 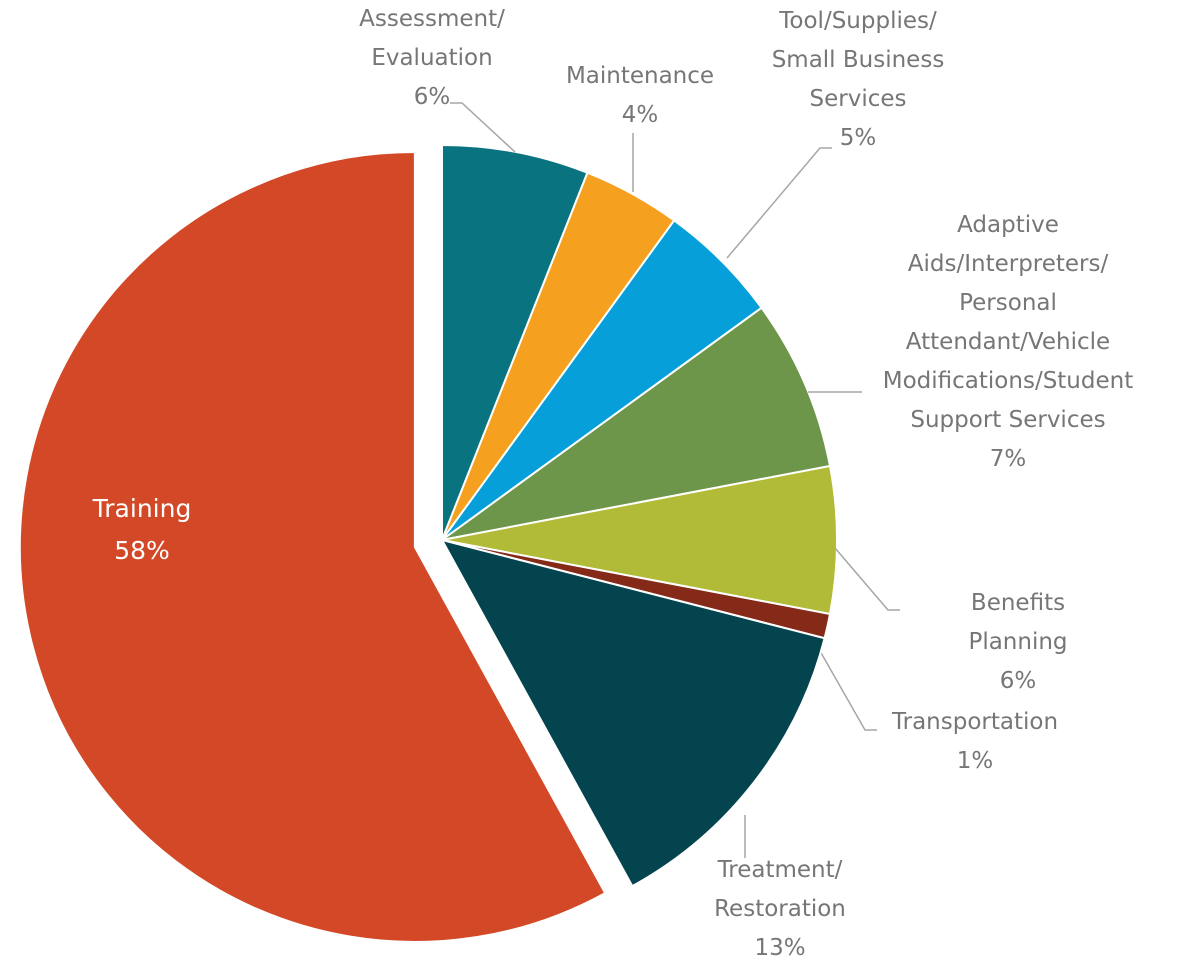 I want to click on category-label: Assessment/ Evaluation, so click(x=432, y=38).